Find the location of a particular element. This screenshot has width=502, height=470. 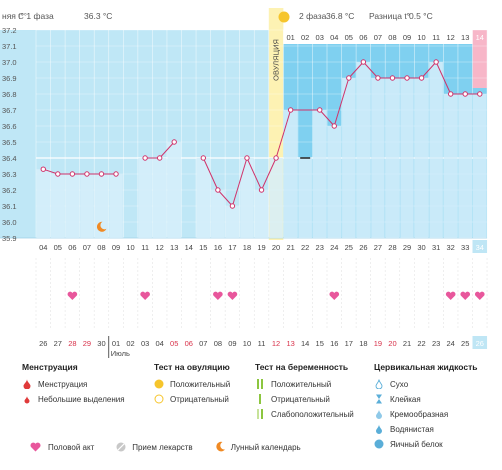

legend-menstruation-title: Менструация is located at coordinates (50, 367).